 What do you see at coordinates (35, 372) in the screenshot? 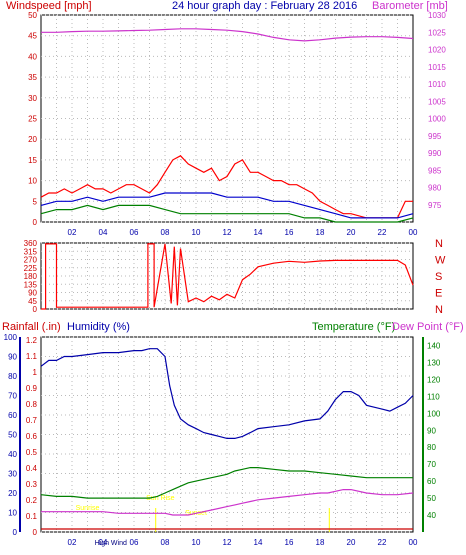
I see `rainfall-tick-label: 1` at bounding box center [35, 372].